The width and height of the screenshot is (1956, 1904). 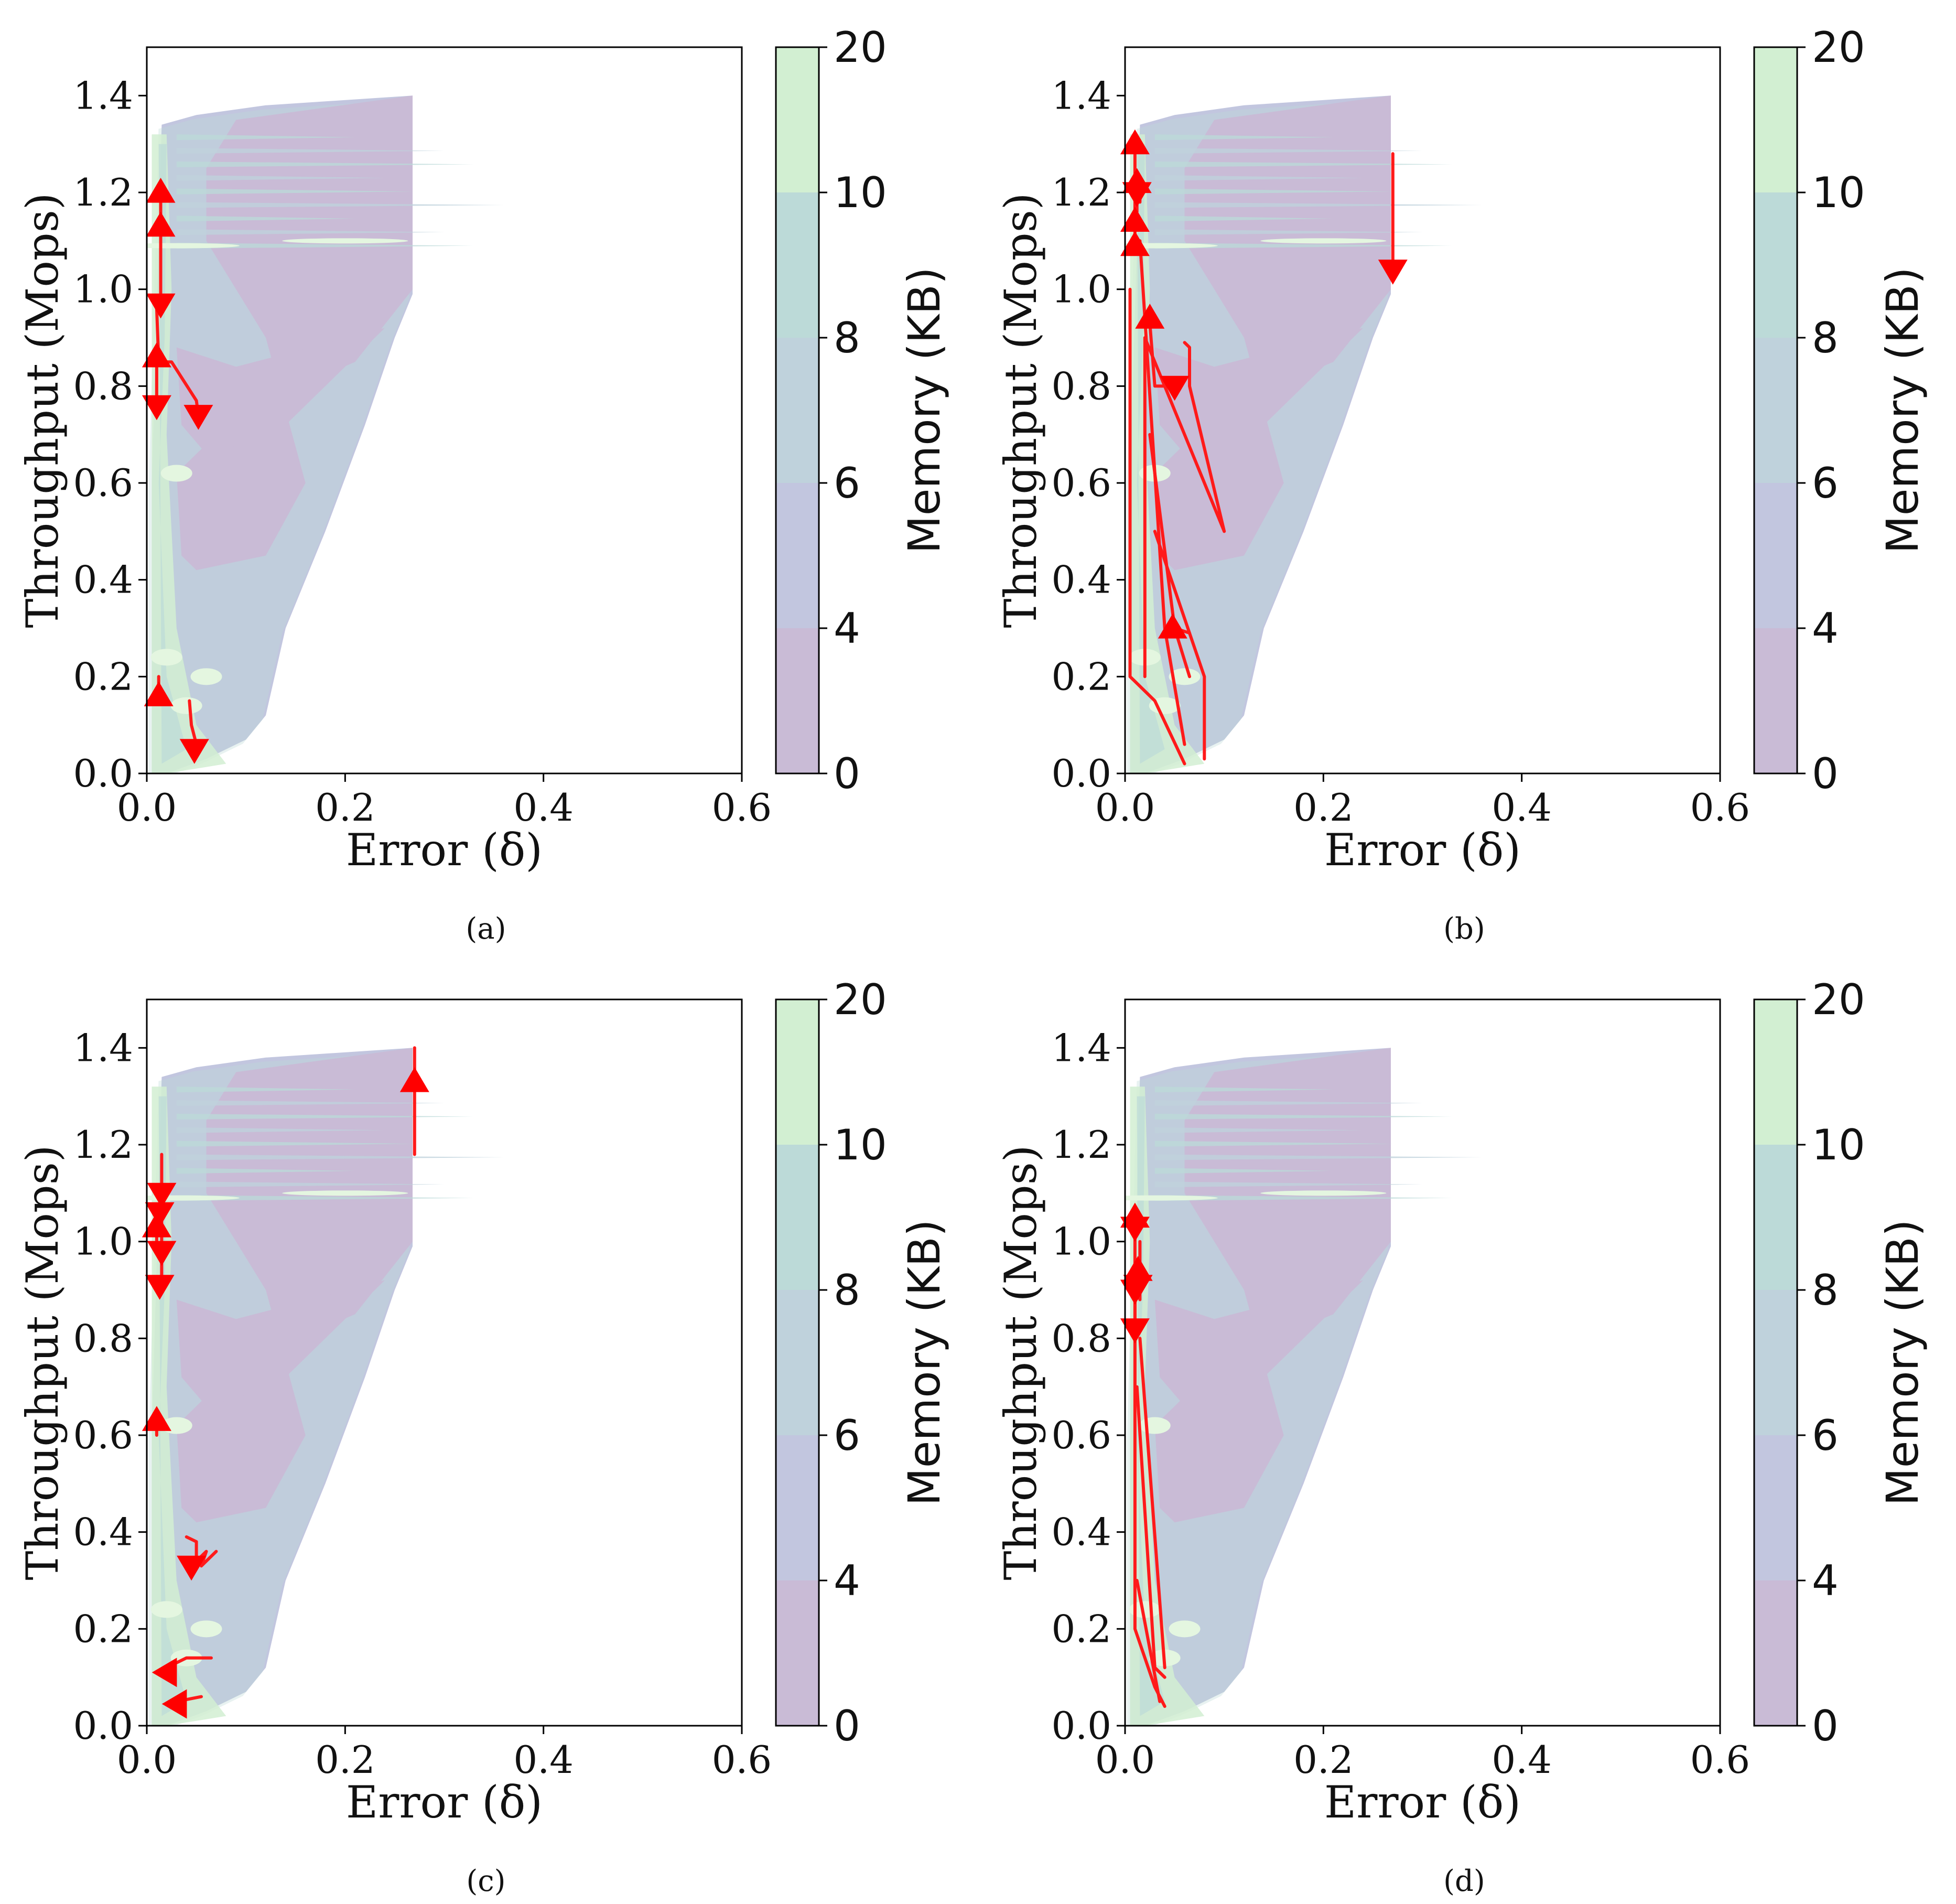 I want to click on colorbar-tick-label: 6, so click(x=847, y=483).